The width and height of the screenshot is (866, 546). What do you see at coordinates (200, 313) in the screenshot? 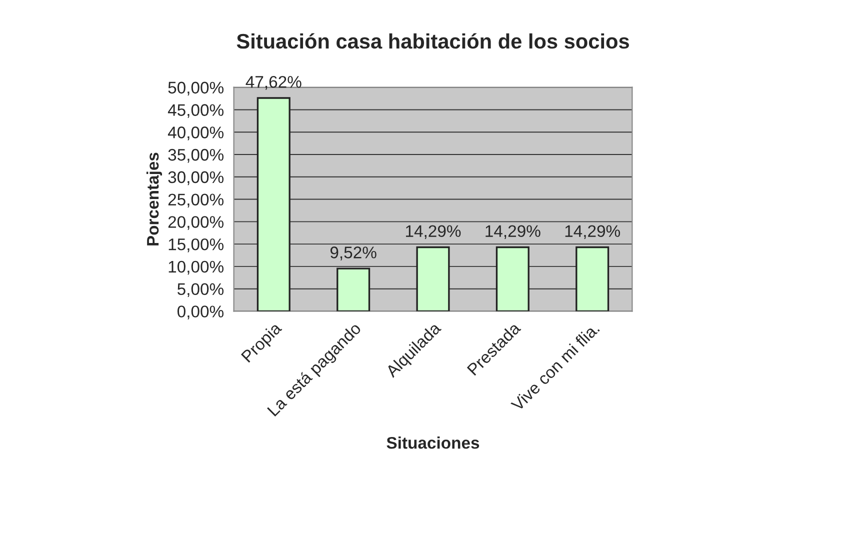
I see `y-tick-label: 0,00%` at bounding box center [200, 313].